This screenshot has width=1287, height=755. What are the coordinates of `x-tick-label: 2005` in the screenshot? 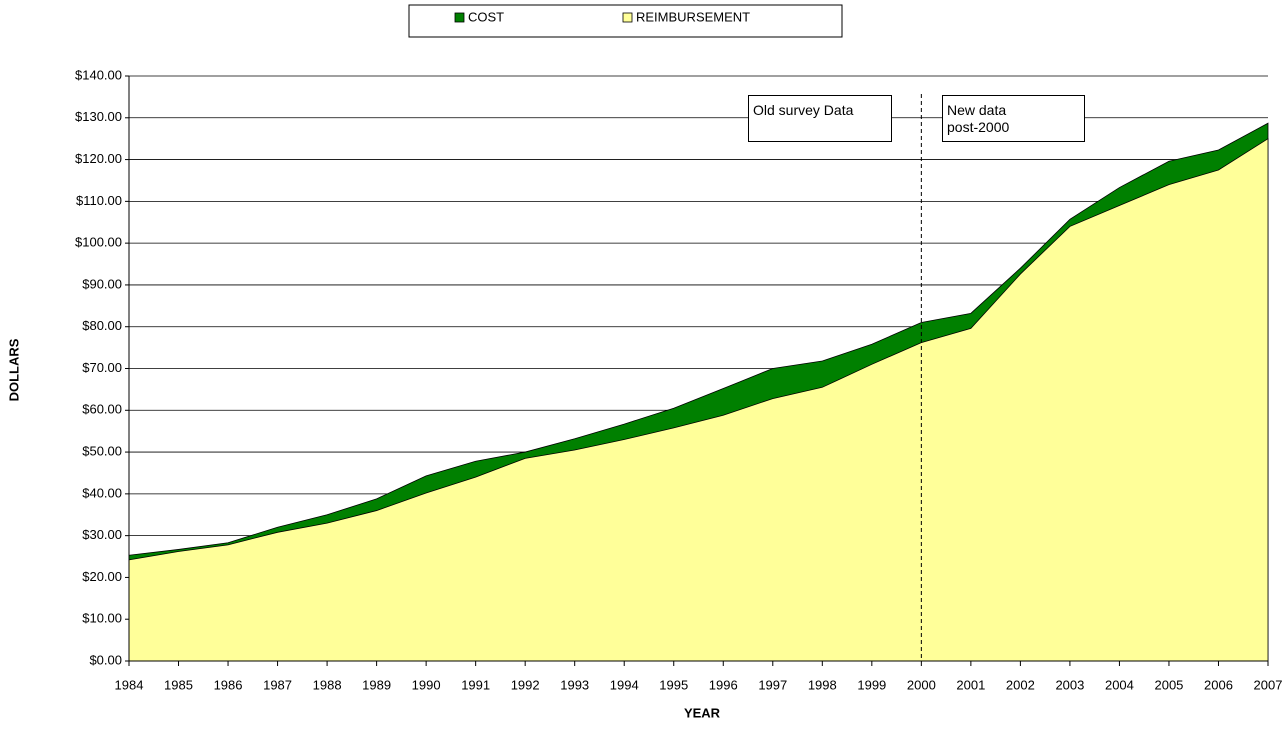 It's located at (1168, 684).